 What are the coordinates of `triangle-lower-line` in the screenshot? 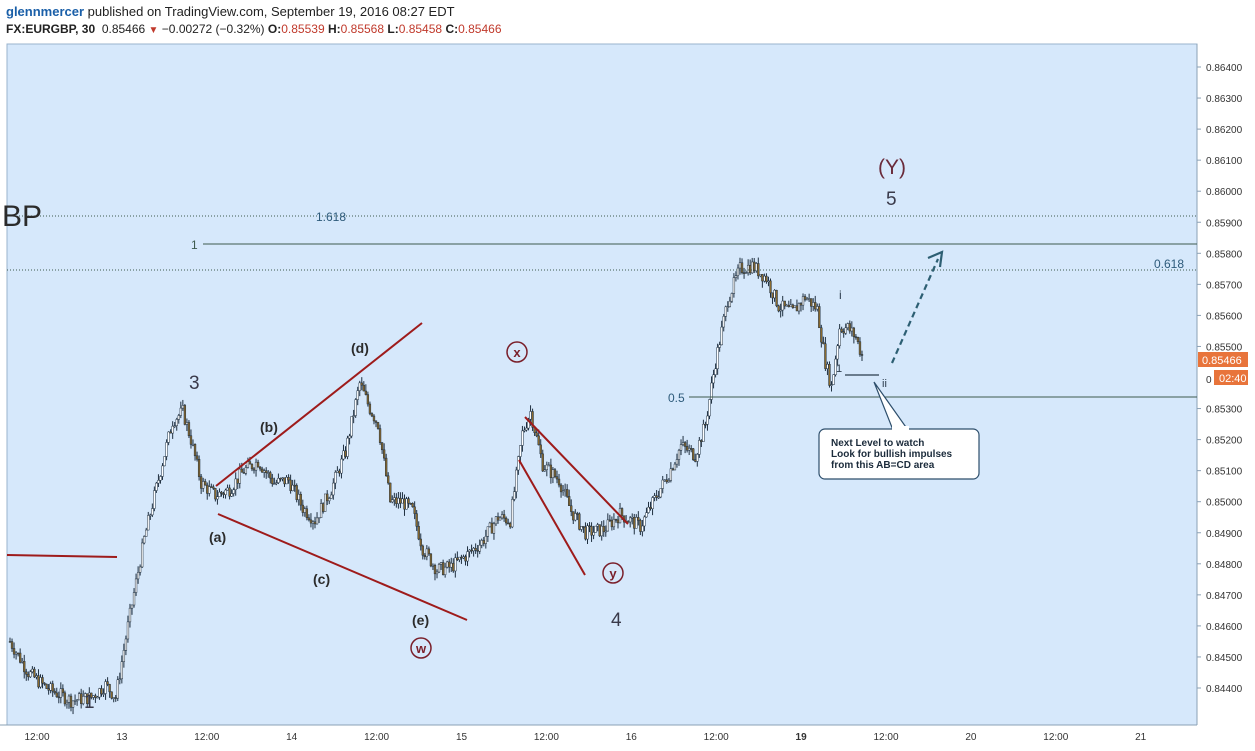 It's located at (342, 567).